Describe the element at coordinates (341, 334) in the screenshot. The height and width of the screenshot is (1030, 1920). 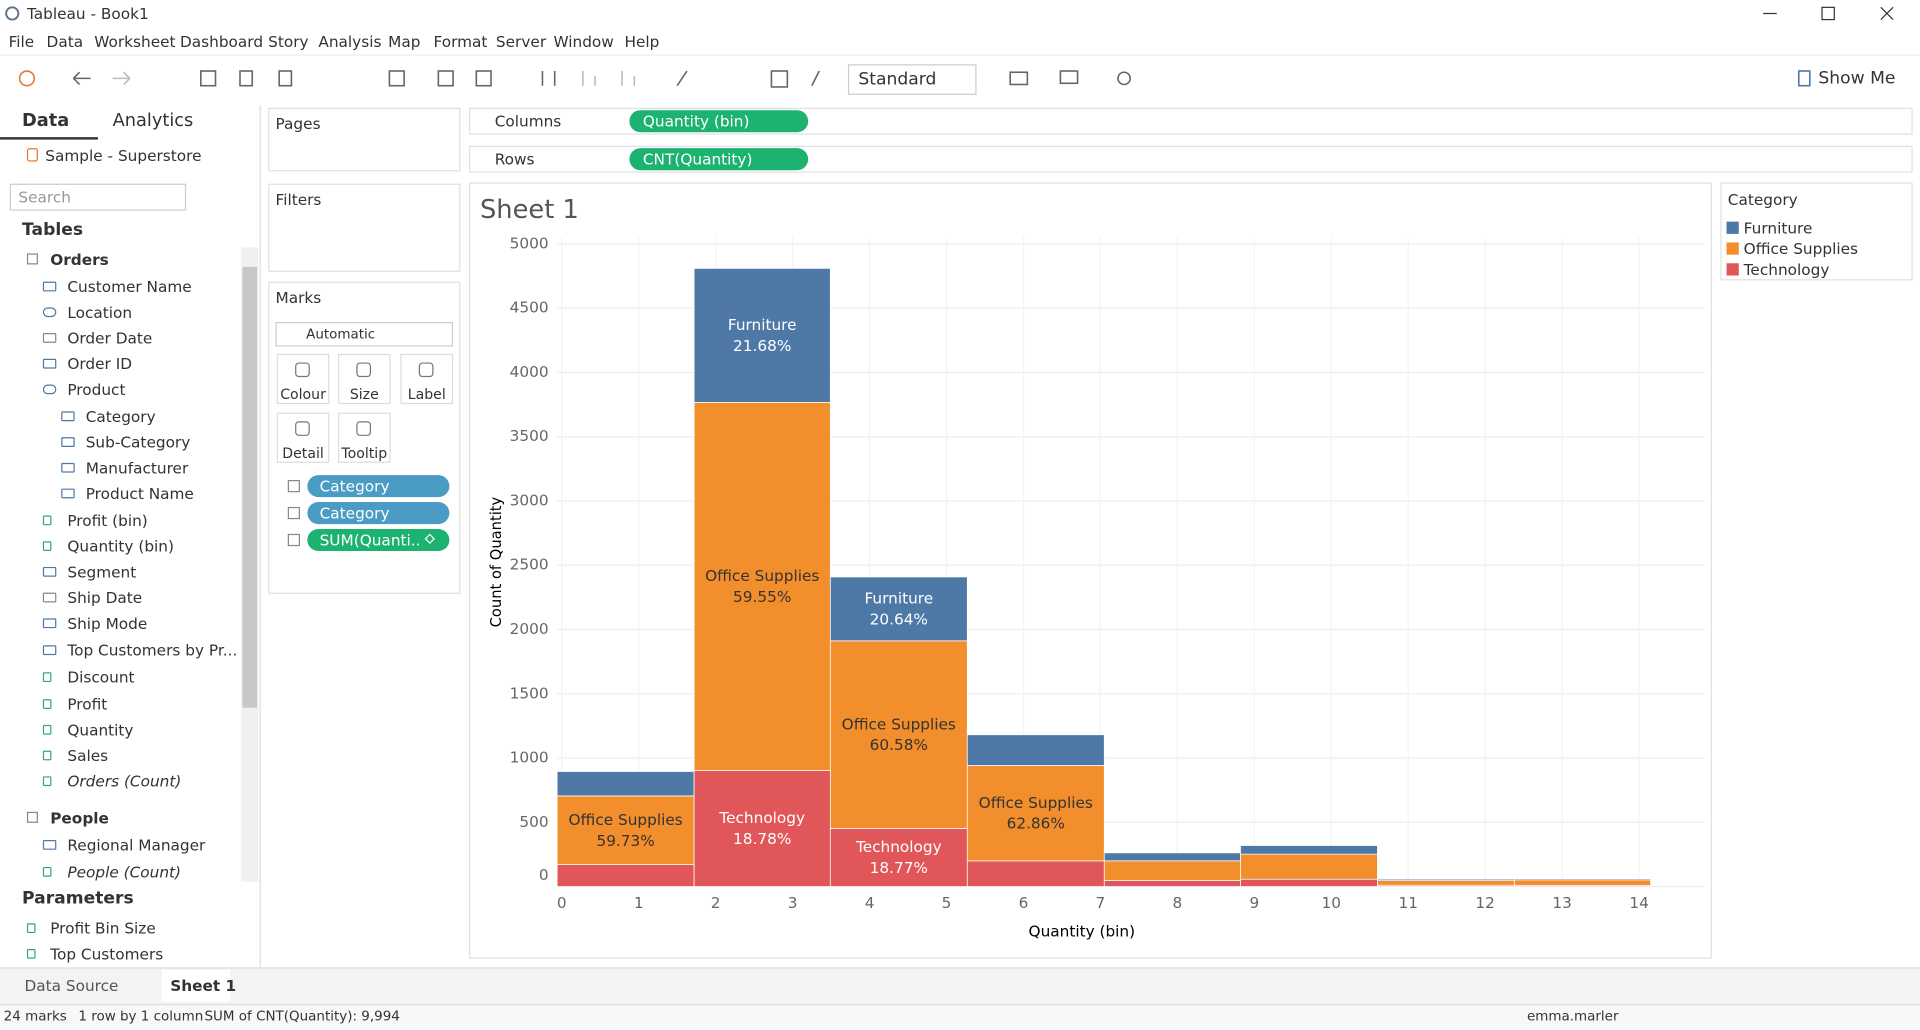
I see `mark-type: Automatic` at that location.